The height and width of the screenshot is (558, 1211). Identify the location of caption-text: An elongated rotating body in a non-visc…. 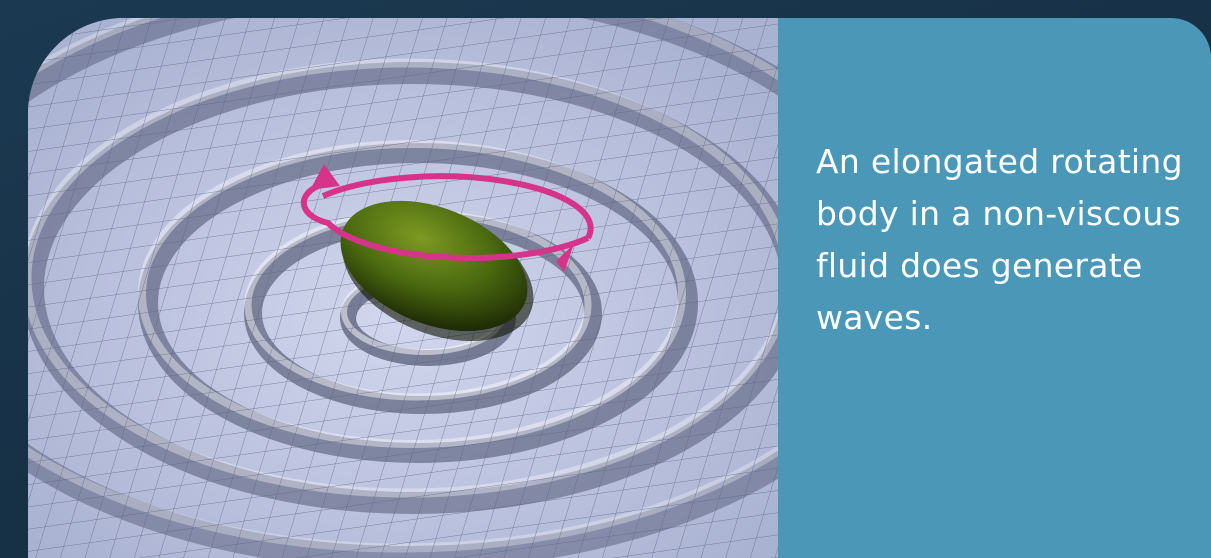
(1006, 240).